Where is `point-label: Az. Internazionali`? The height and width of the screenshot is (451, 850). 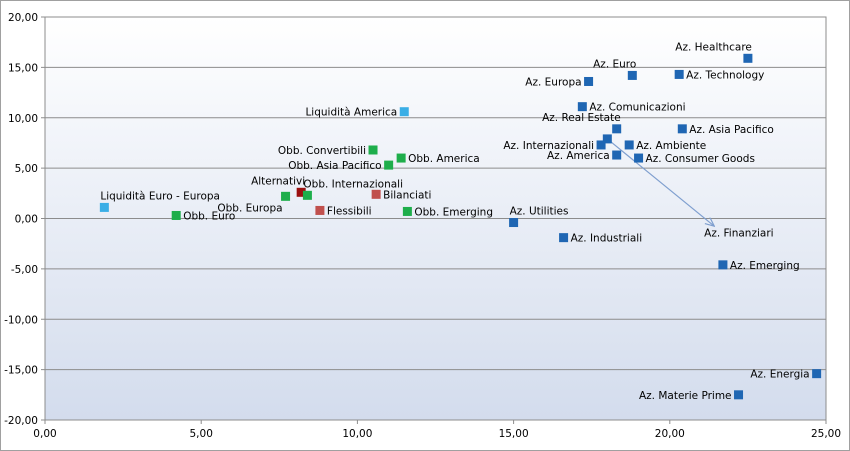 point-label: Az. Internazionali is located at coordinates (548, 146).